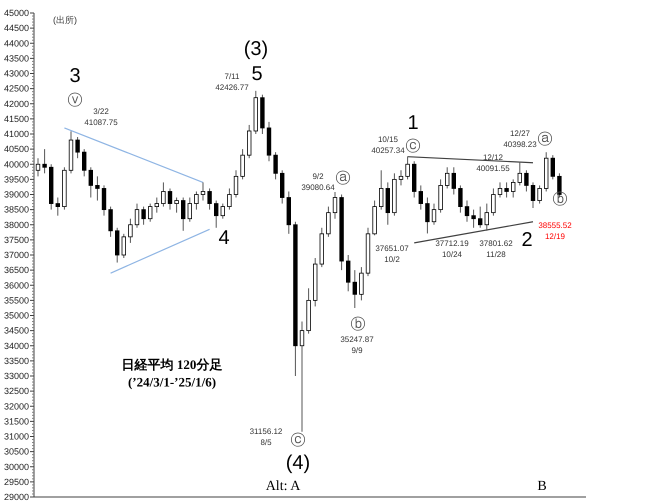  Describe the element at coordinates (388, 144) in the screenshot. I see `annotation: 10/15 40257.34` at that location.